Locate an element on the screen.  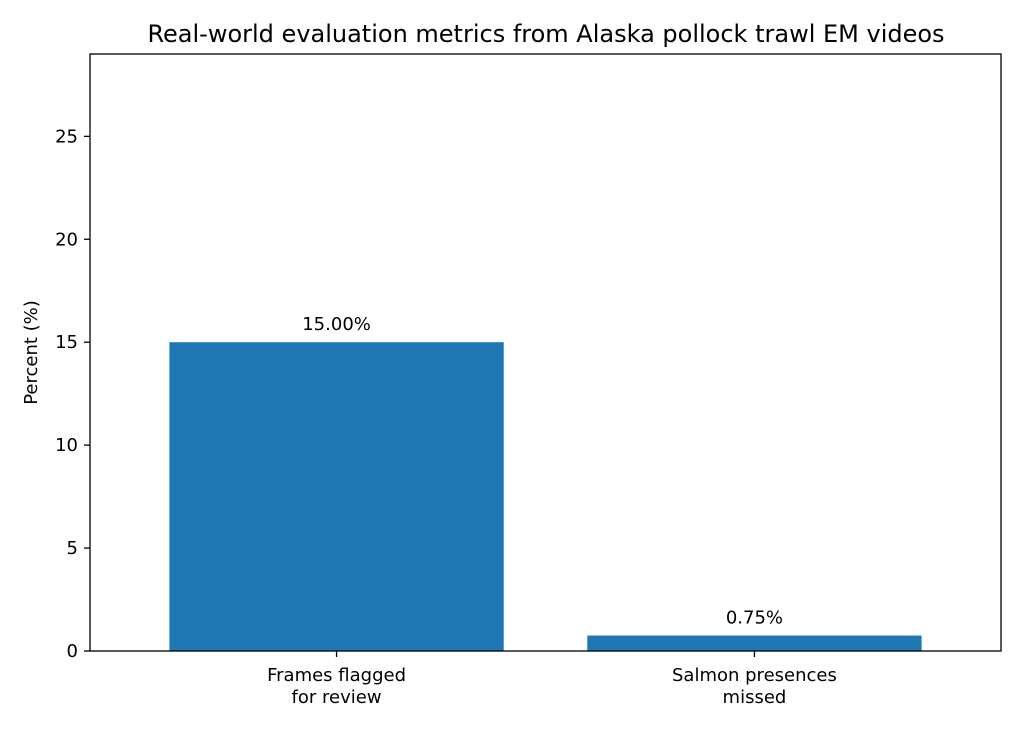
bar-data-label-1: 0.75% is located at coordinates (754, 618).